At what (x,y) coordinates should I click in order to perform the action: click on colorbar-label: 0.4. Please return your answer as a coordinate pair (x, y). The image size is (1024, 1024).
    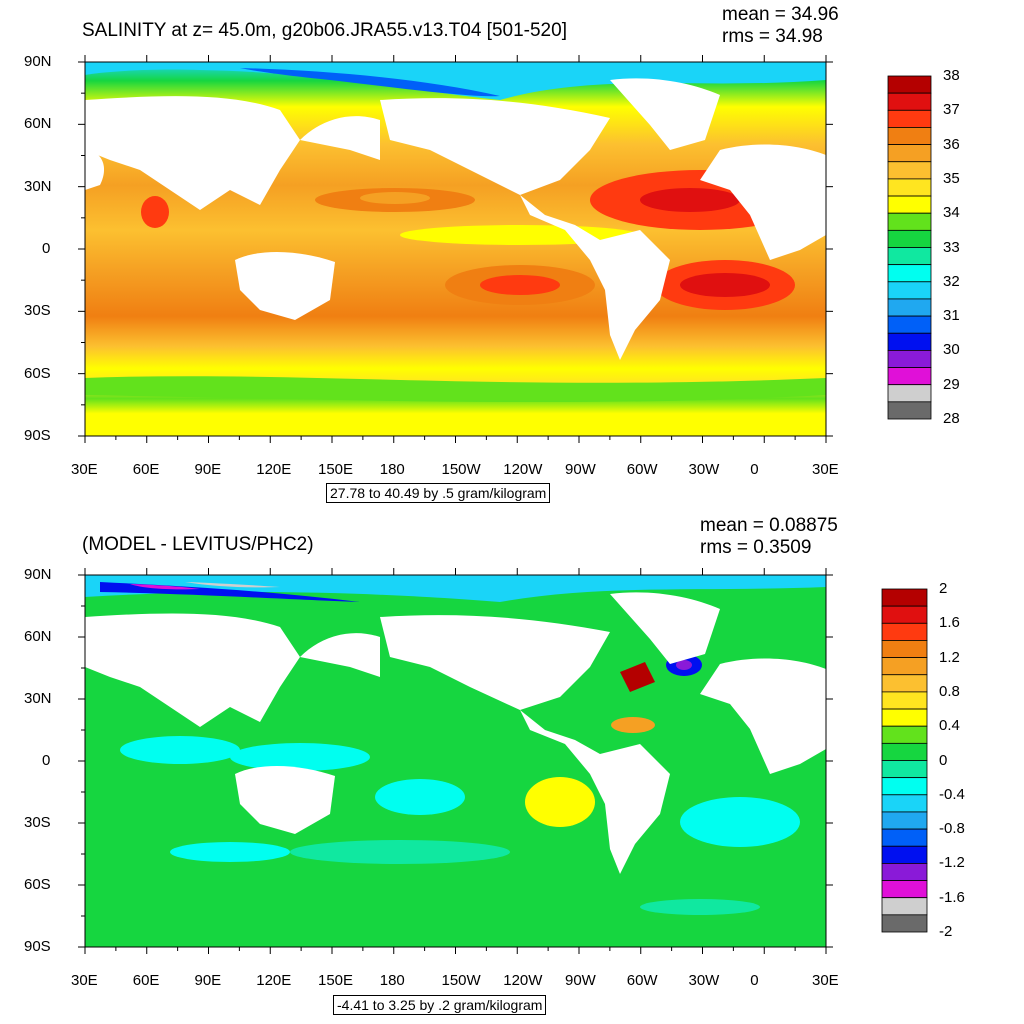
    Looking at the image, I should click on (949, 726).